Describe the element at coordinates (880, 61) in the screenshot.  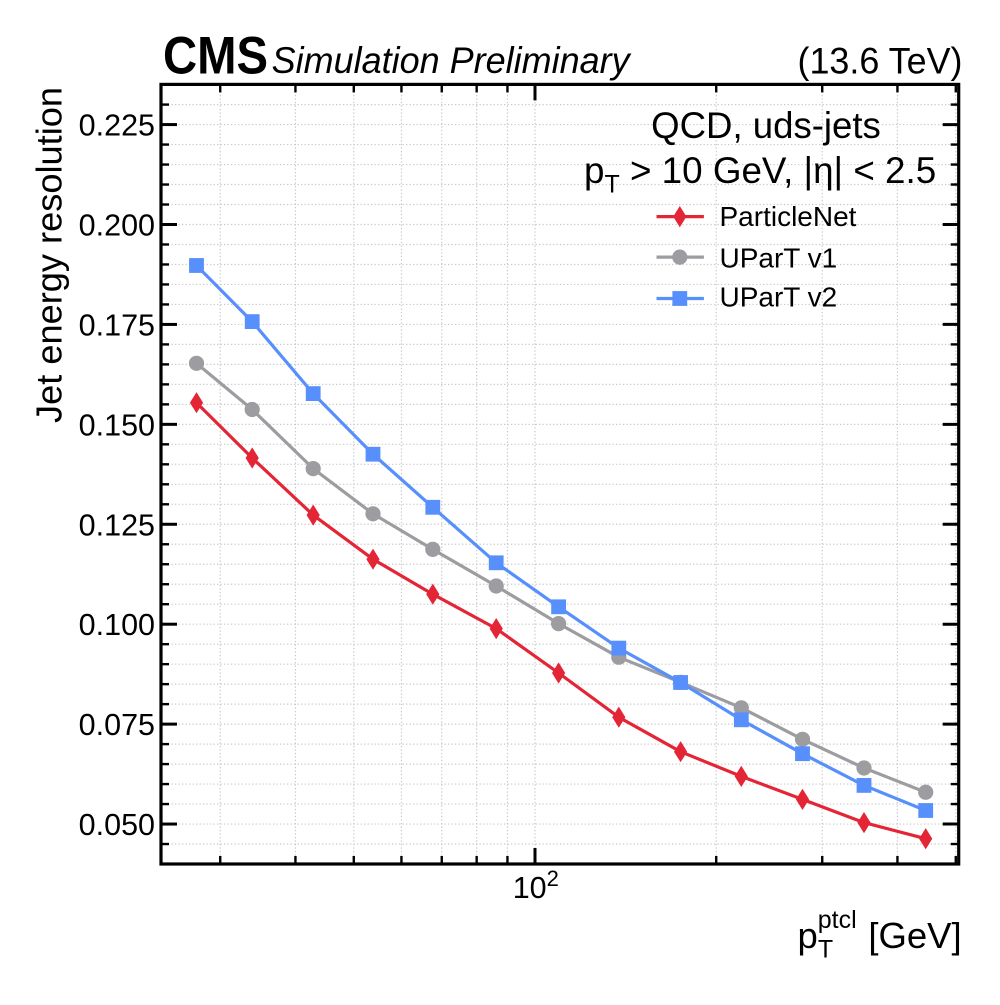
I see `svg-text: (13.6 TeV)` at that location.